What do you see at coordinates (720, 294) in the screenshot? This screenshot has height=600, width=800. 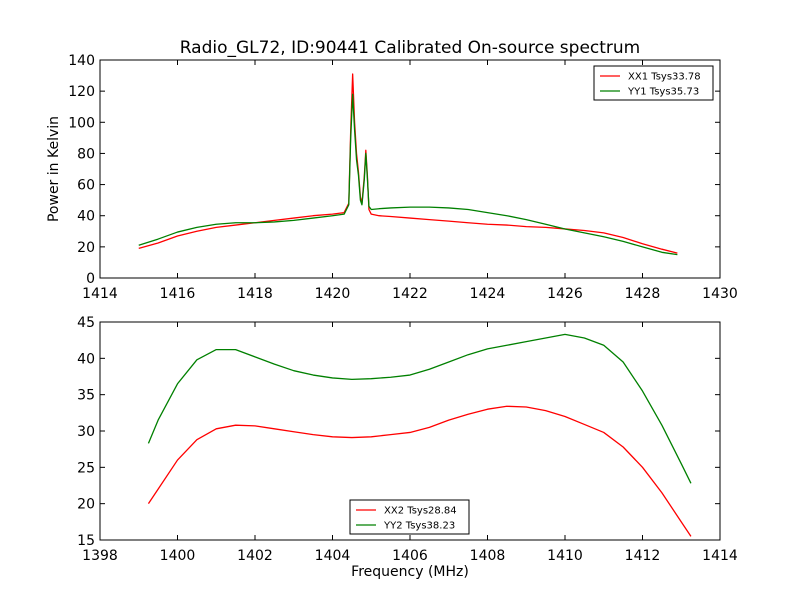 I see `panel-1-x-tick-label: 1430` at bounding box center [720, 294].